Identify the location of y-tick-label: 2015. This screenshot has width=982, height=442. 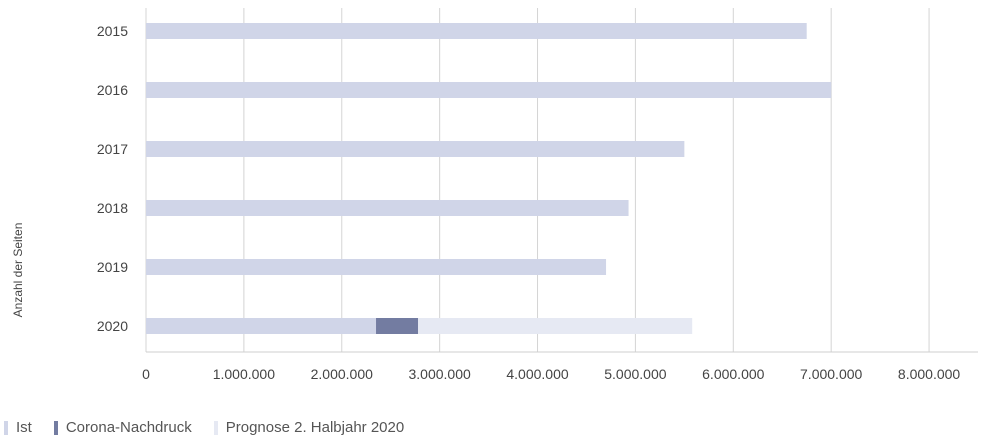
(112, 31).